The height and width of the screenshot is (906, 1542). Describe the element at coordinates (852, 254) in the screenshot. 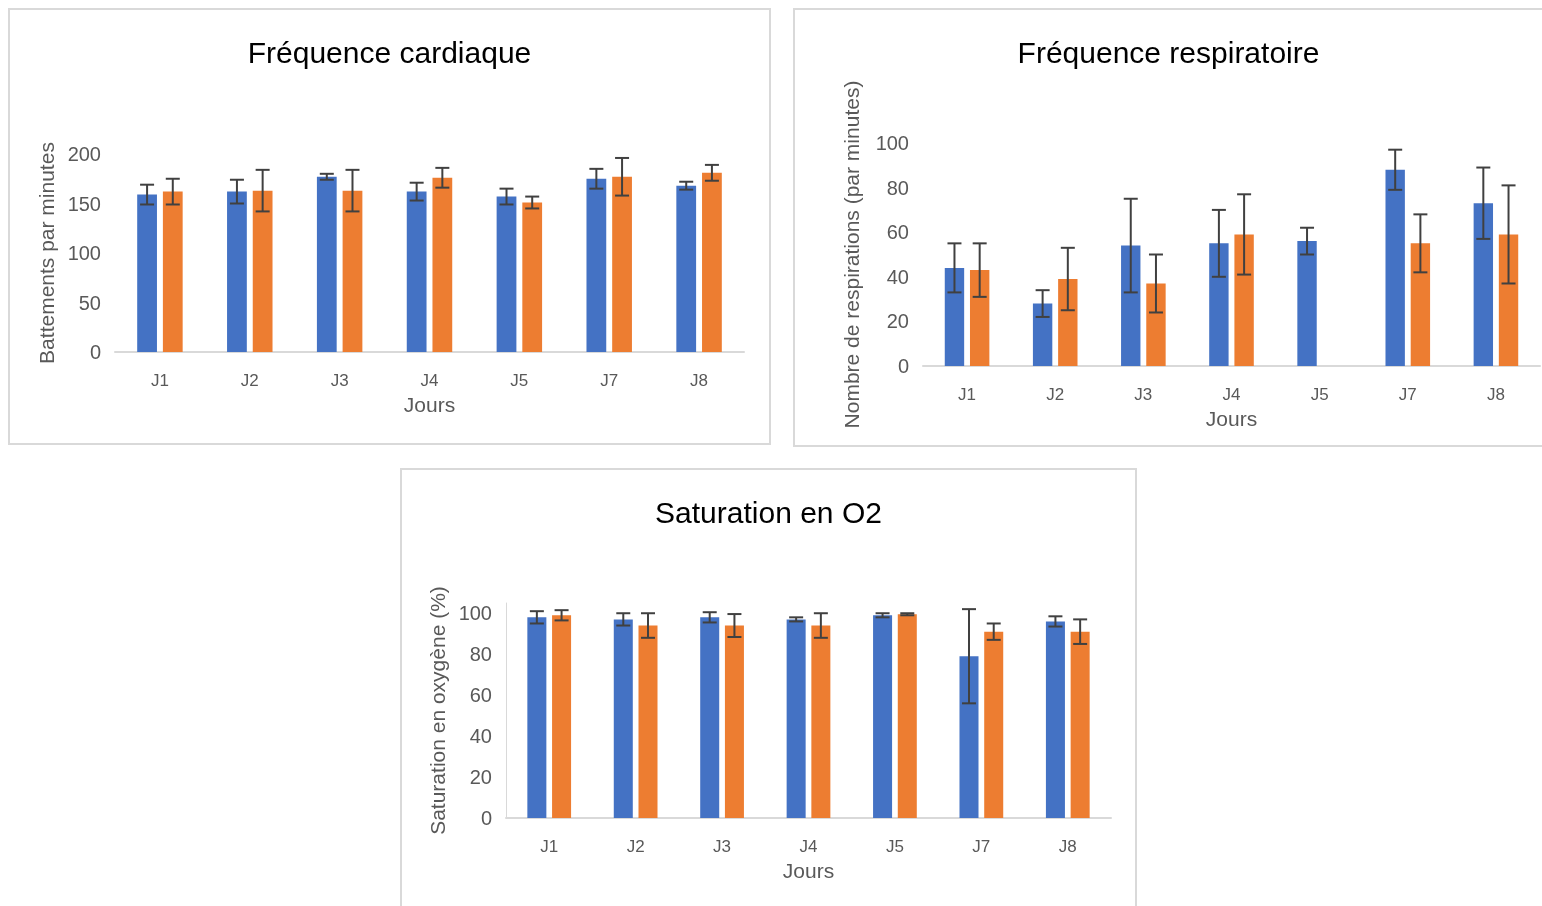

I see `y-axis-title: Nombre de respirations (par minutes)` at that location.